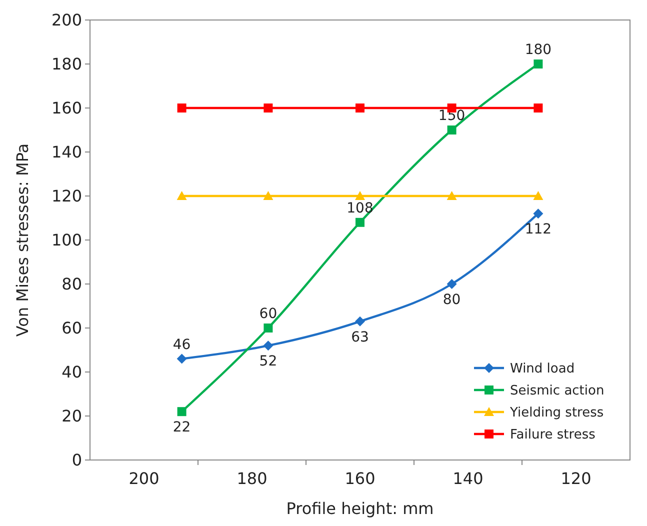  I want to click on y-tick-label: 40, so click(72, 372).